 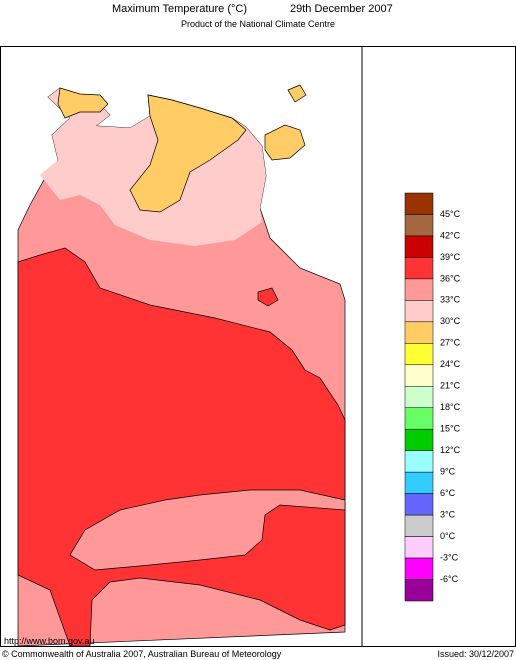 I want to click on legend-label: 30°C, so click(x=450, y=321).